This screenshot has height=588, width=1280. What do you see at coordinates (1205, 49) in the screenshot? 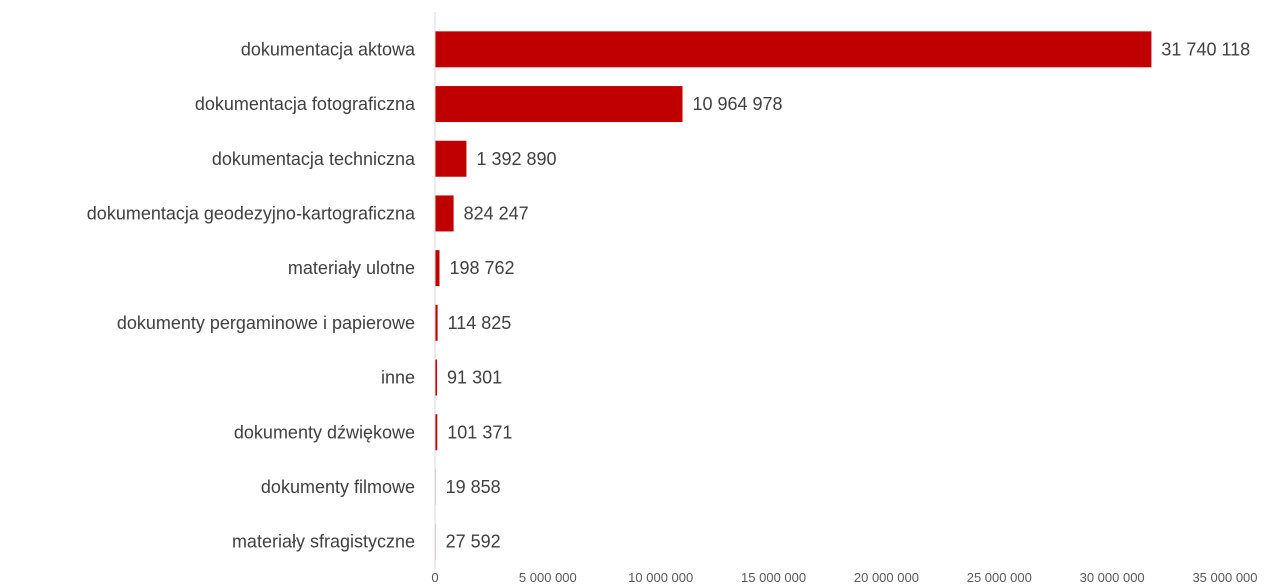
I see `value-label: 31 740 118` at bounding box center [1205, 49].